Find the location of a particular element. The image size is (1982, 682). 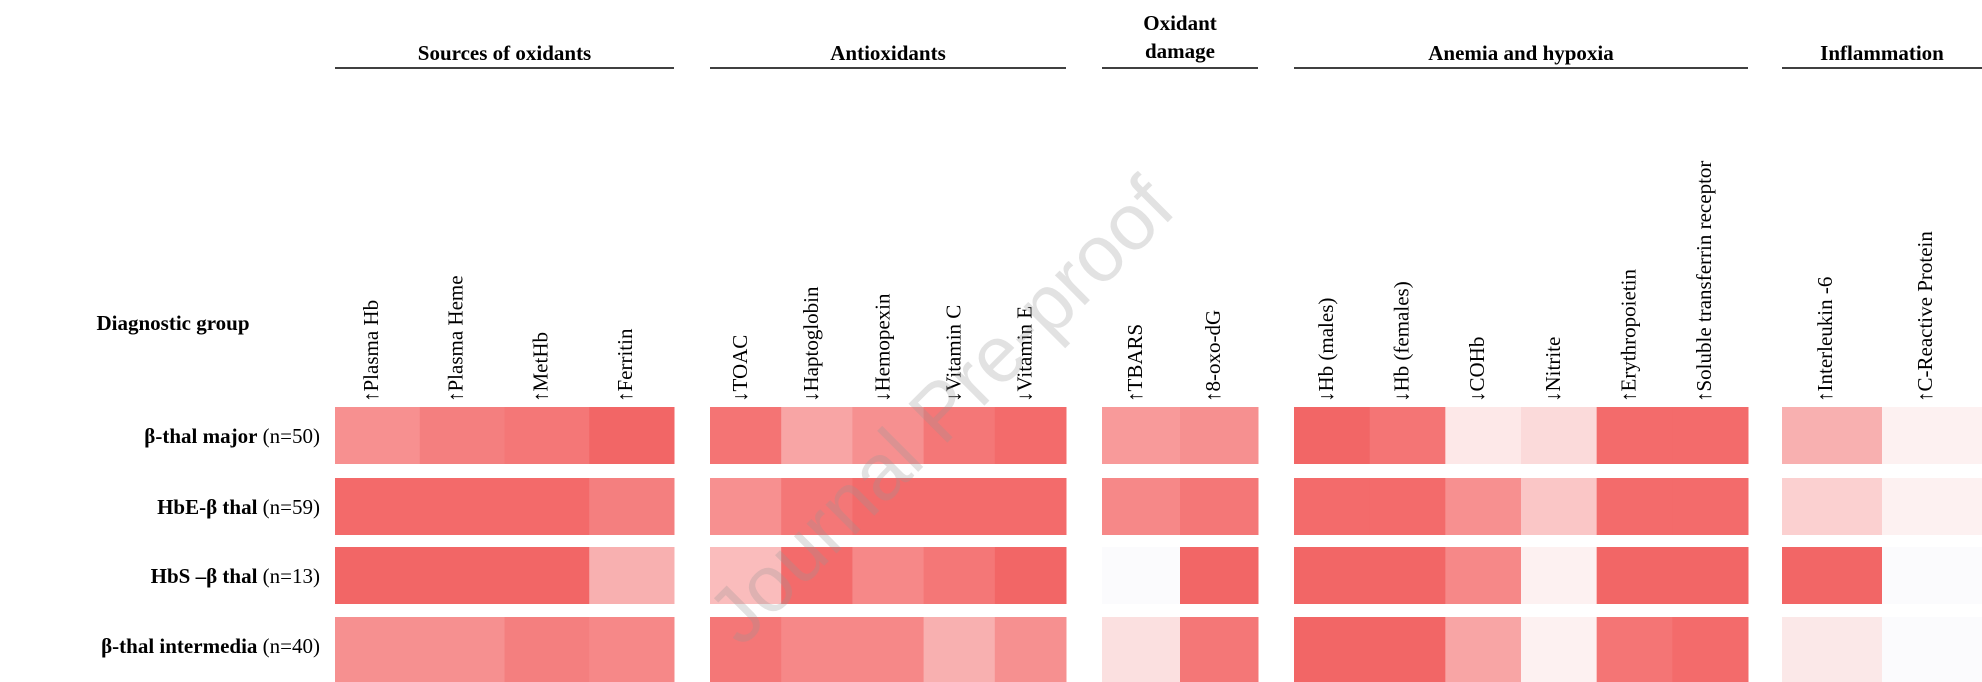

column-label: ↑Soluble transferrin receptor is located at coordinates (1704, 281).